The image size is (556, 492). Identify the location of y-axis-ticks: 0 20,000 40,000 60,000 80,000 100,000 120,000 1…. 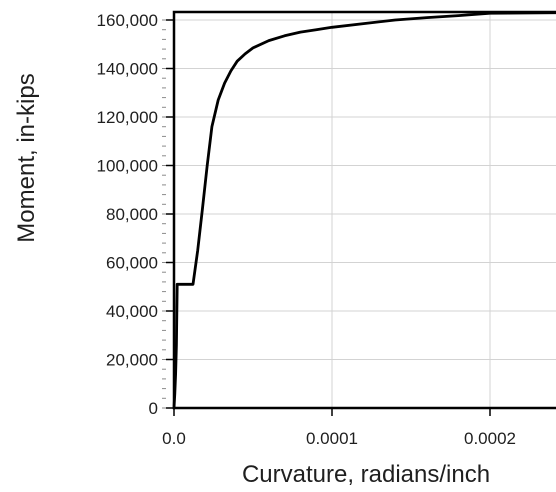
(135, 214).